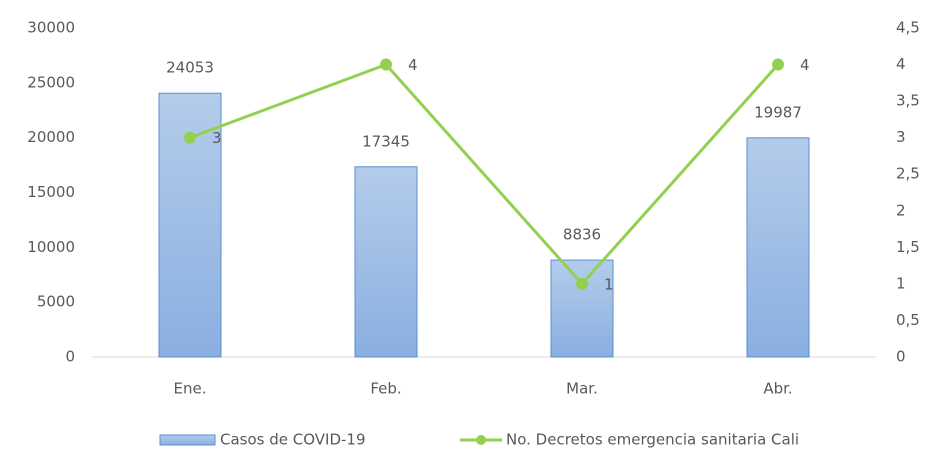 The image size is (927, 455). I want to click on x-tick-label: Feb., so click(385, 389).